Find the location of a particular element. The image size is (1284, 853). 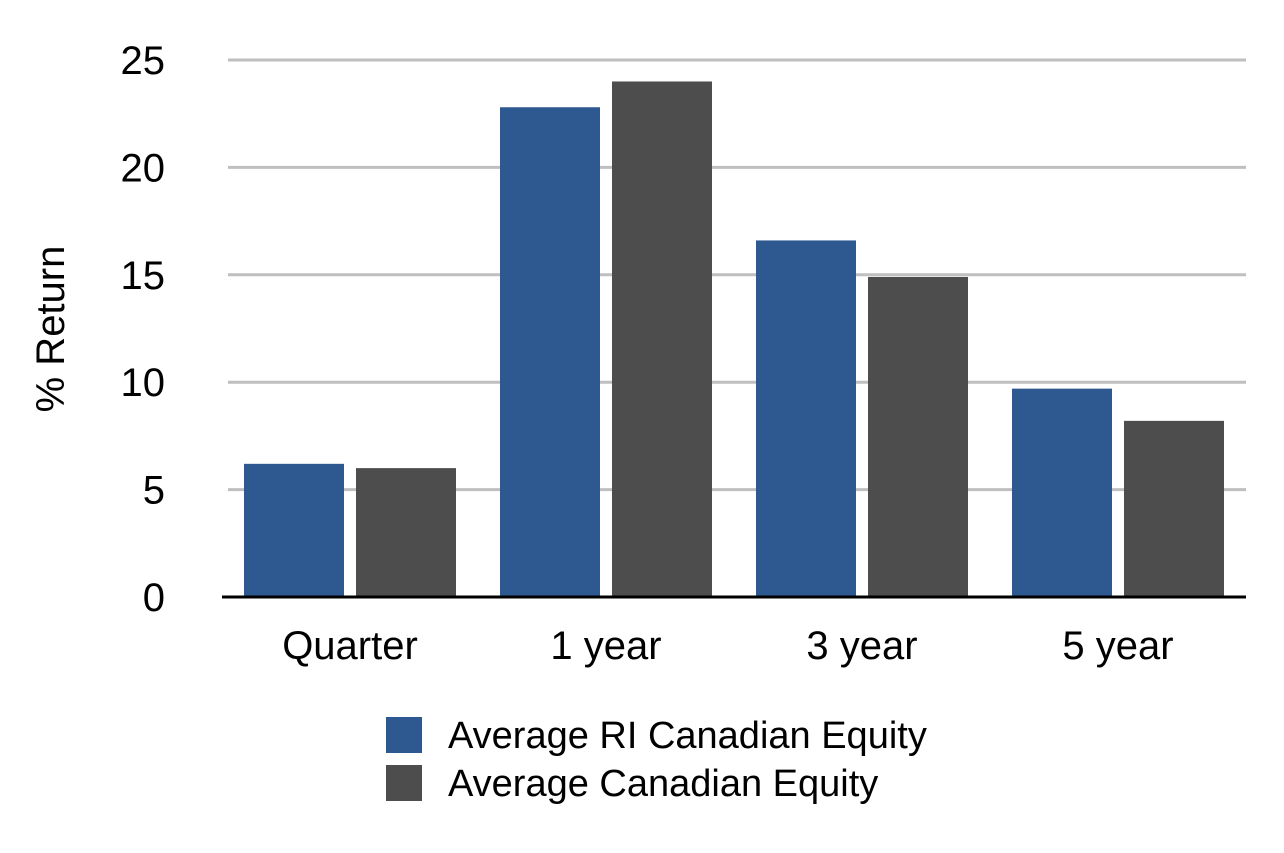

legend-label: Average RI Canadian Equity is located at coordinates (687, 736).